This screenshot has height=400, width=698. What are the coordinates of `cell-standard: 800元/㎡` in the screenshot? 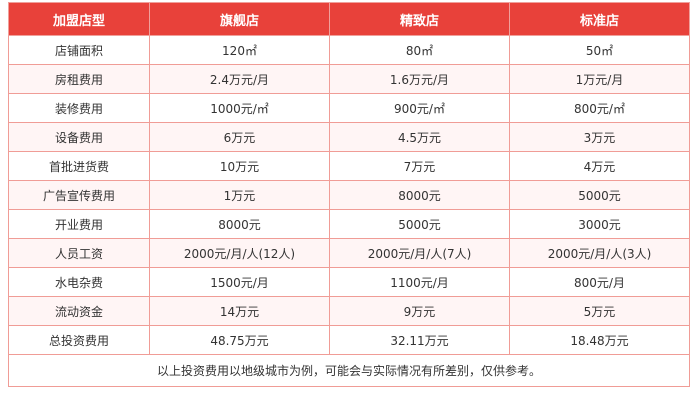 It's located at (599, 108).